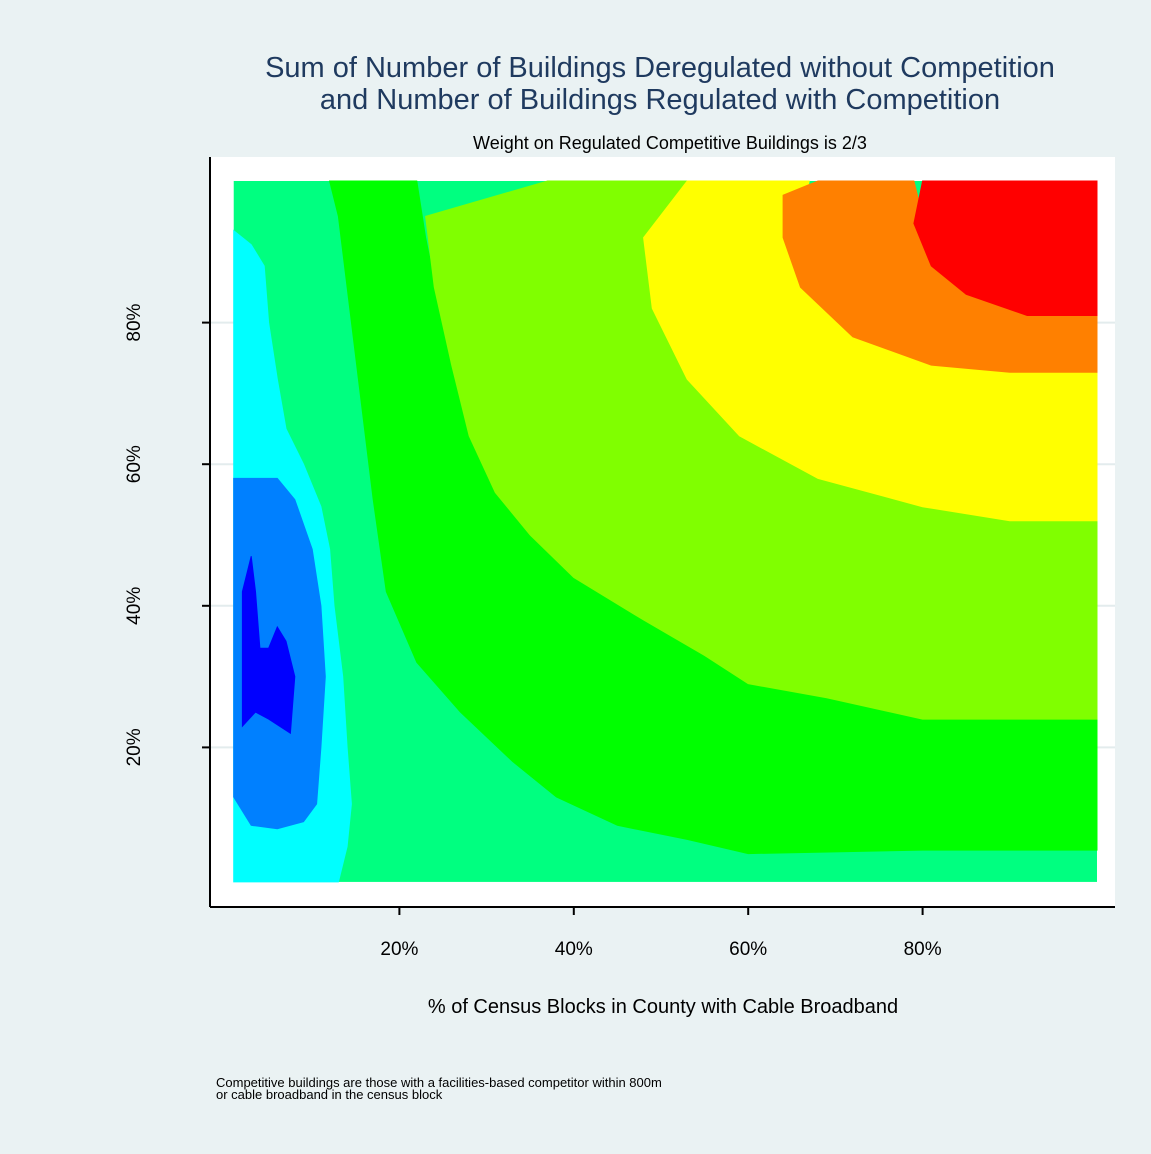 The image size is (1151, 1154). What do you see at coordinates (134, 747) in the screenshot?
I see `y-tick-label: 20%` at bounding box center [134, 747].